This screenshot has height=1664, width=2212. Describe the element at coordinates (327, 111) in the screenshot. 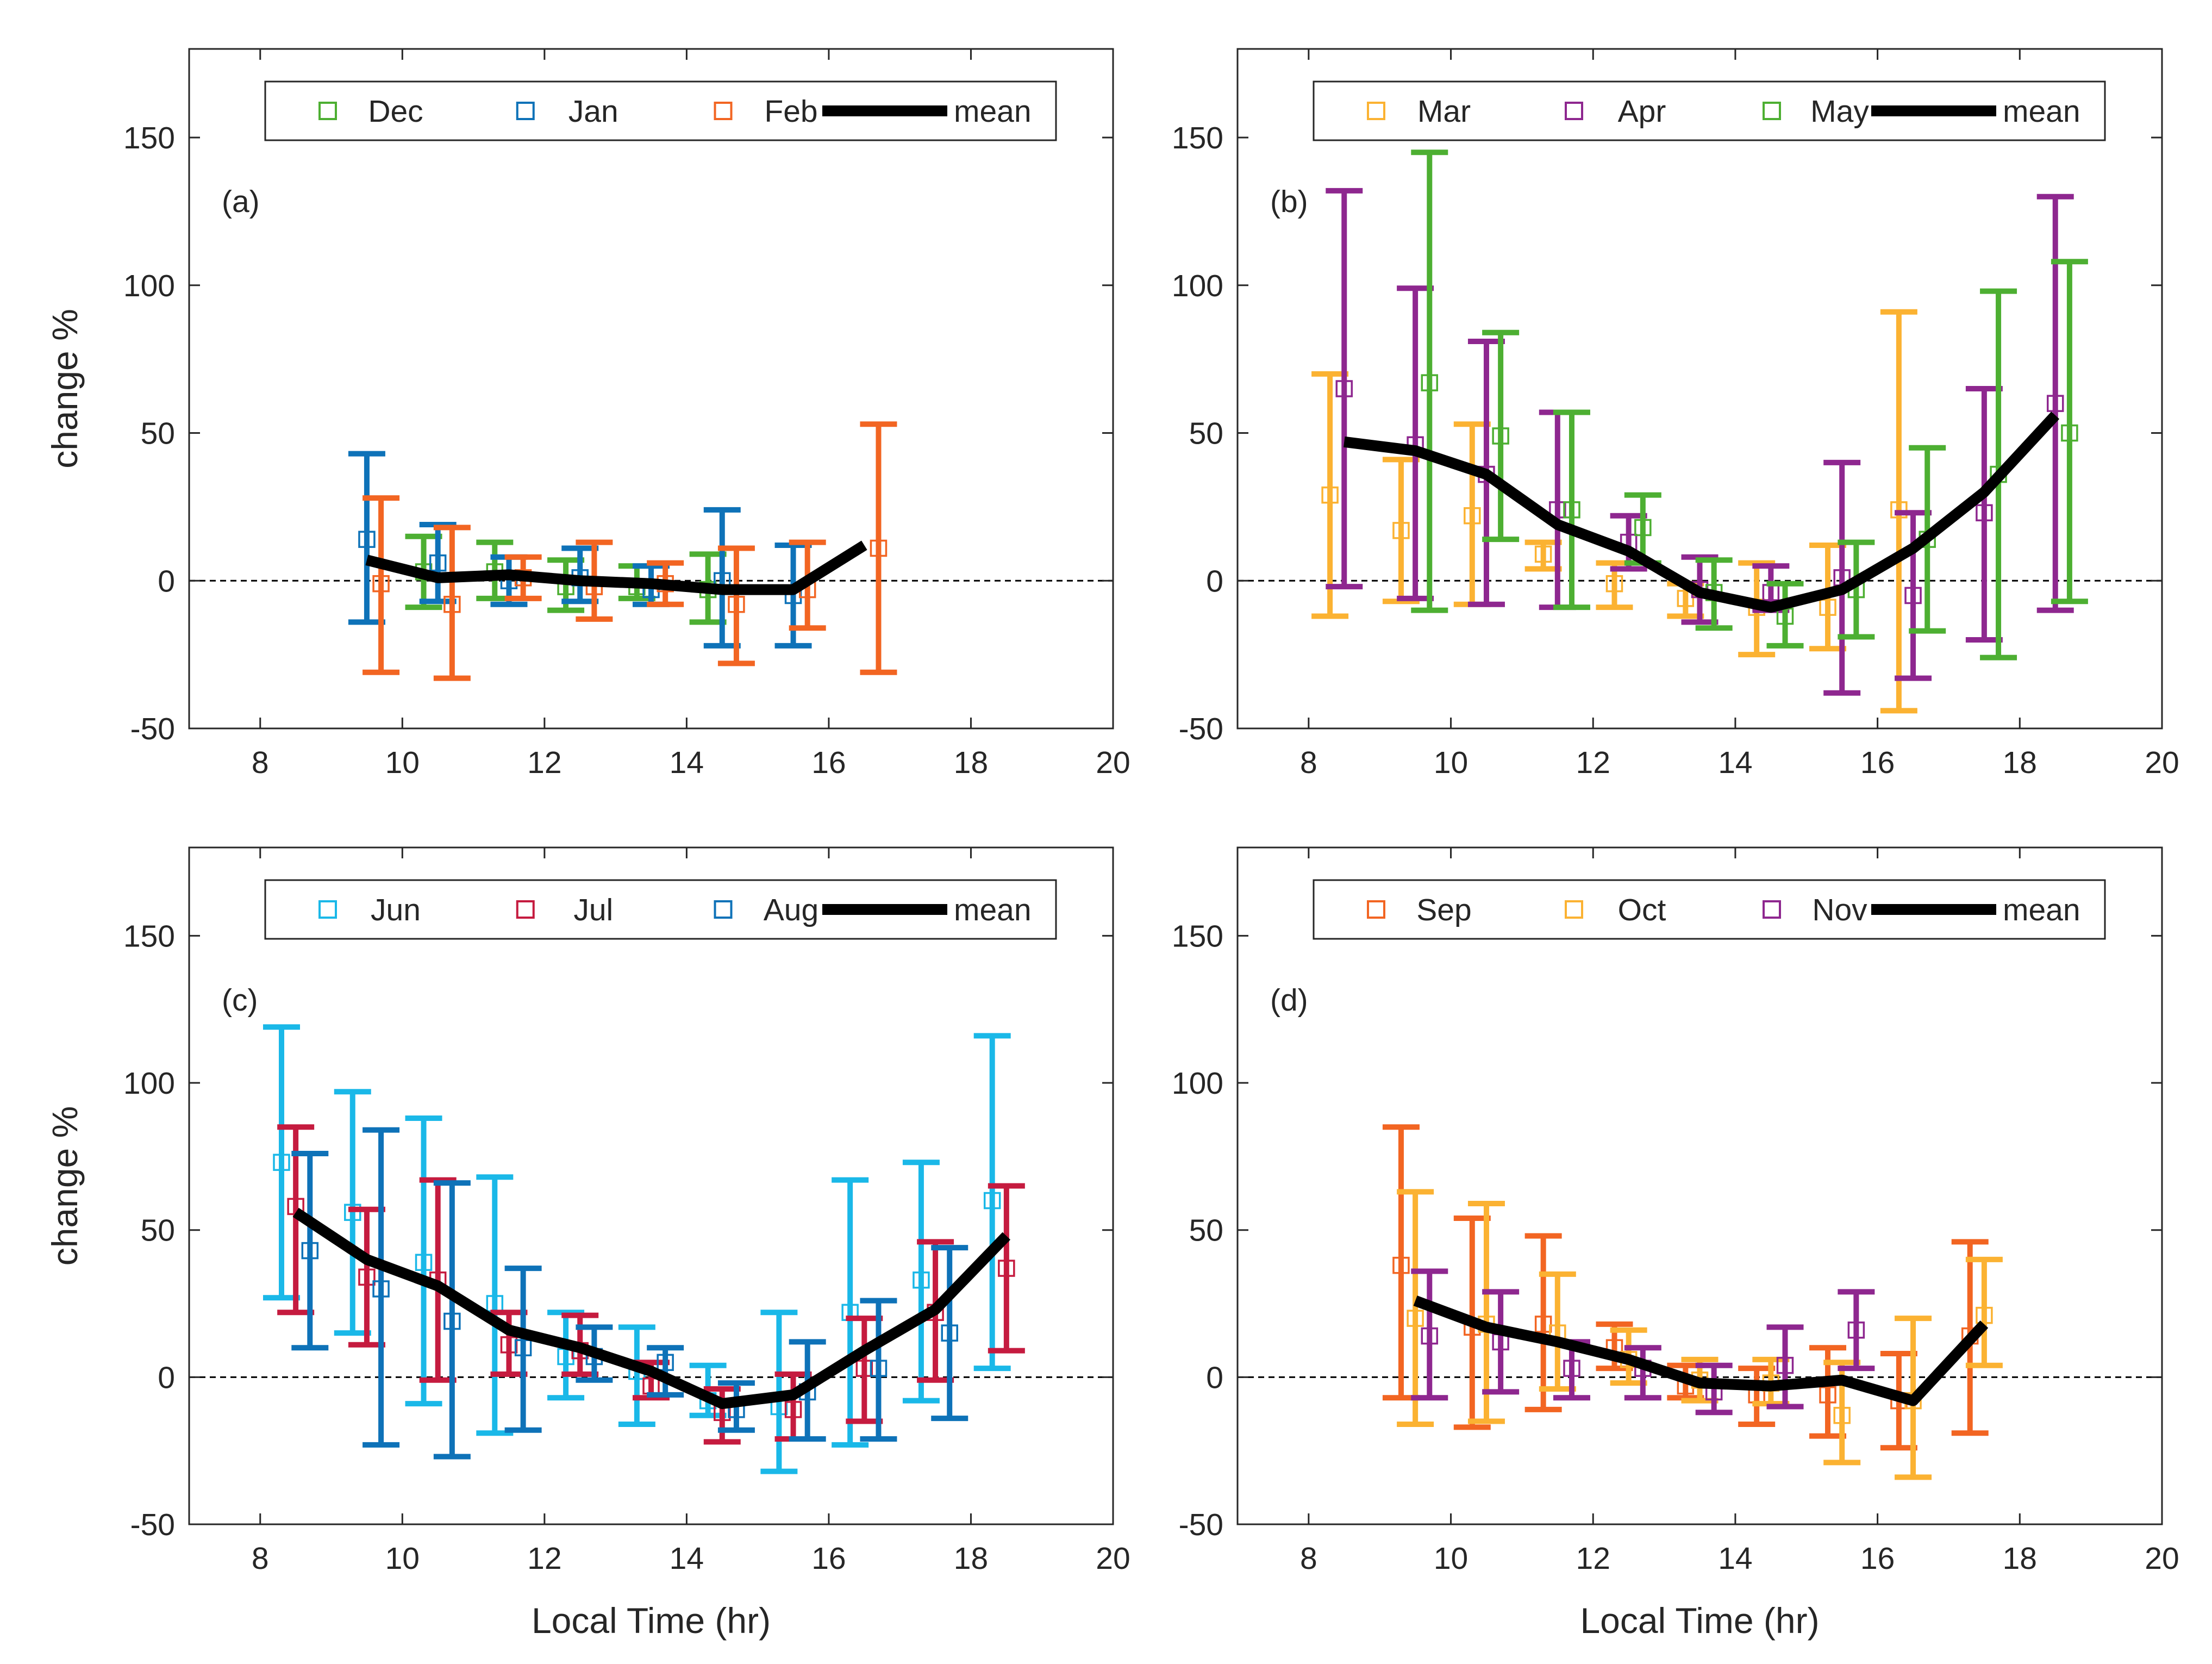

I see `legend-marker-dec` at that location.